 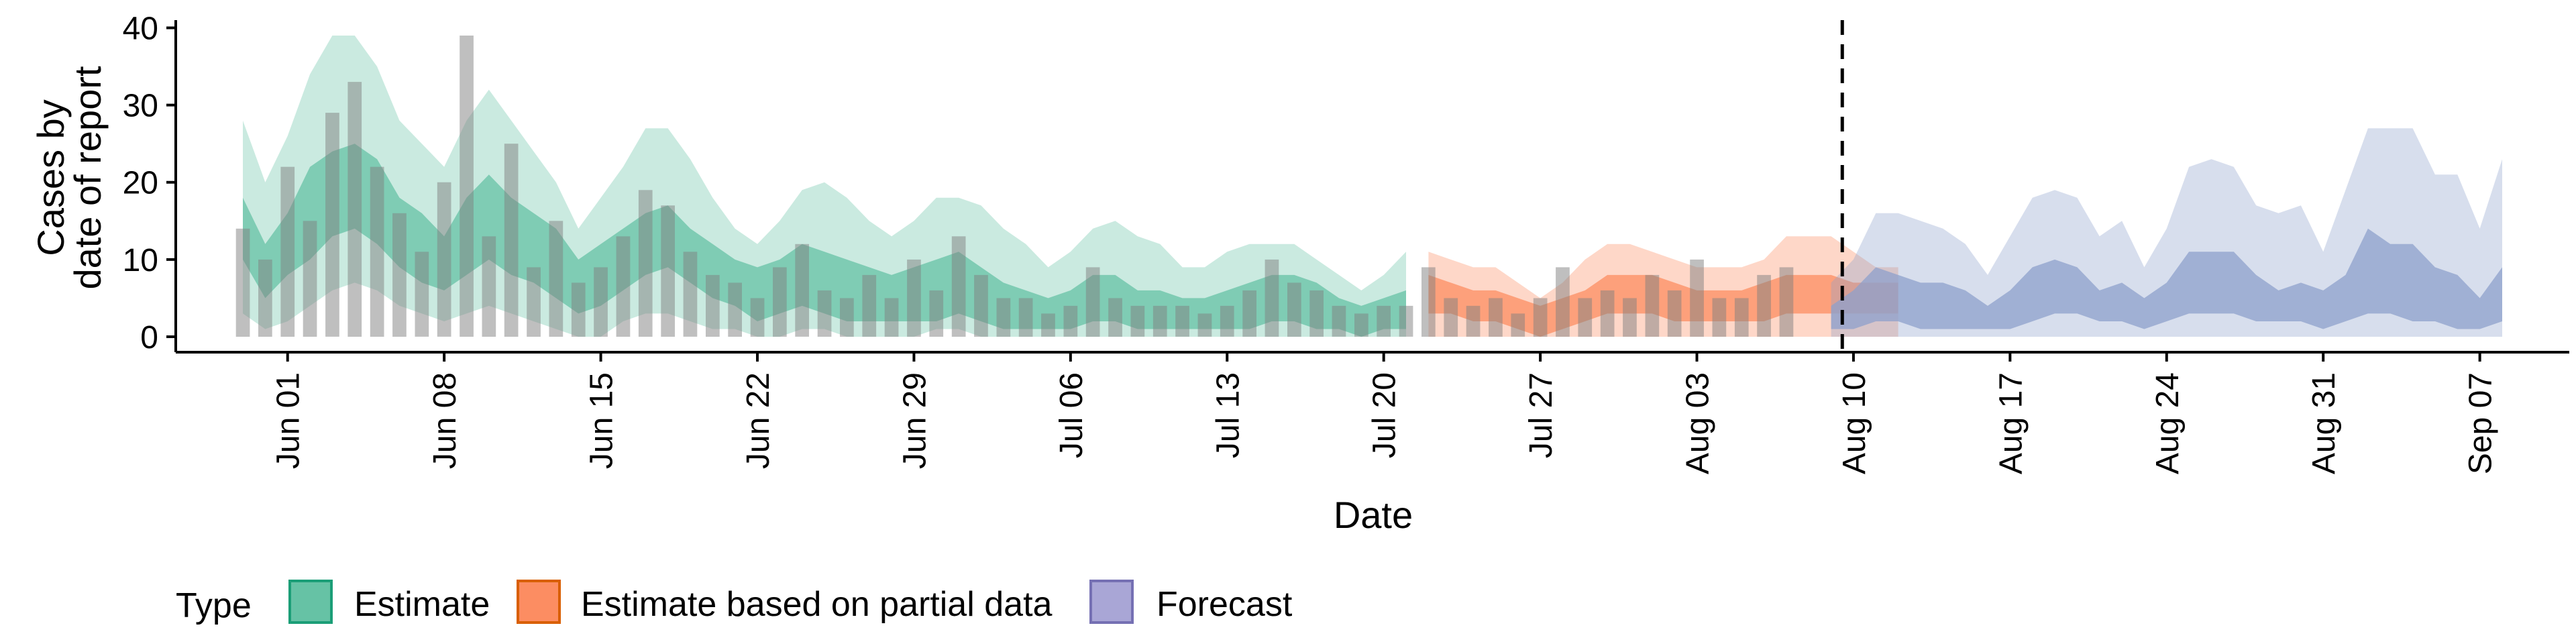 I want to click on x-tick-label: Aug 24, so click(x=2168, y=423).